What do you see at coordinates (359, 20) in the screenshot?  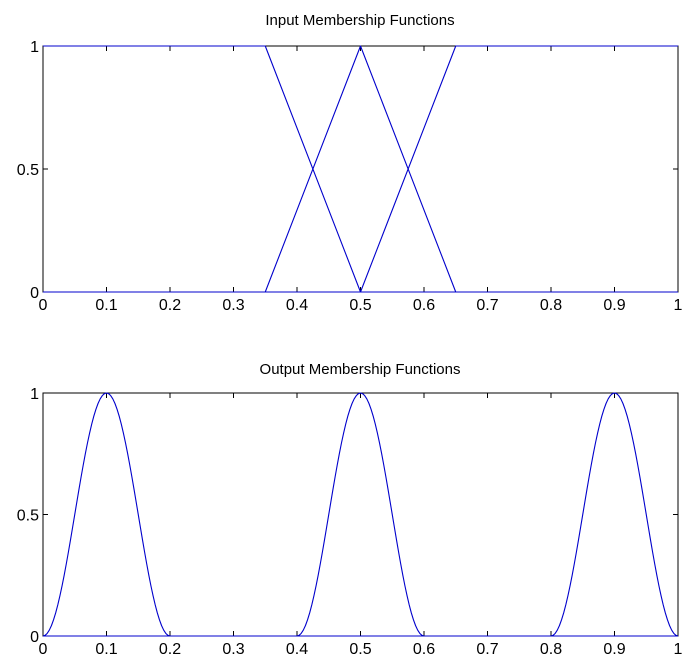 I see `chart-title: Input Membership Functions` at bounding box center [359, 20].